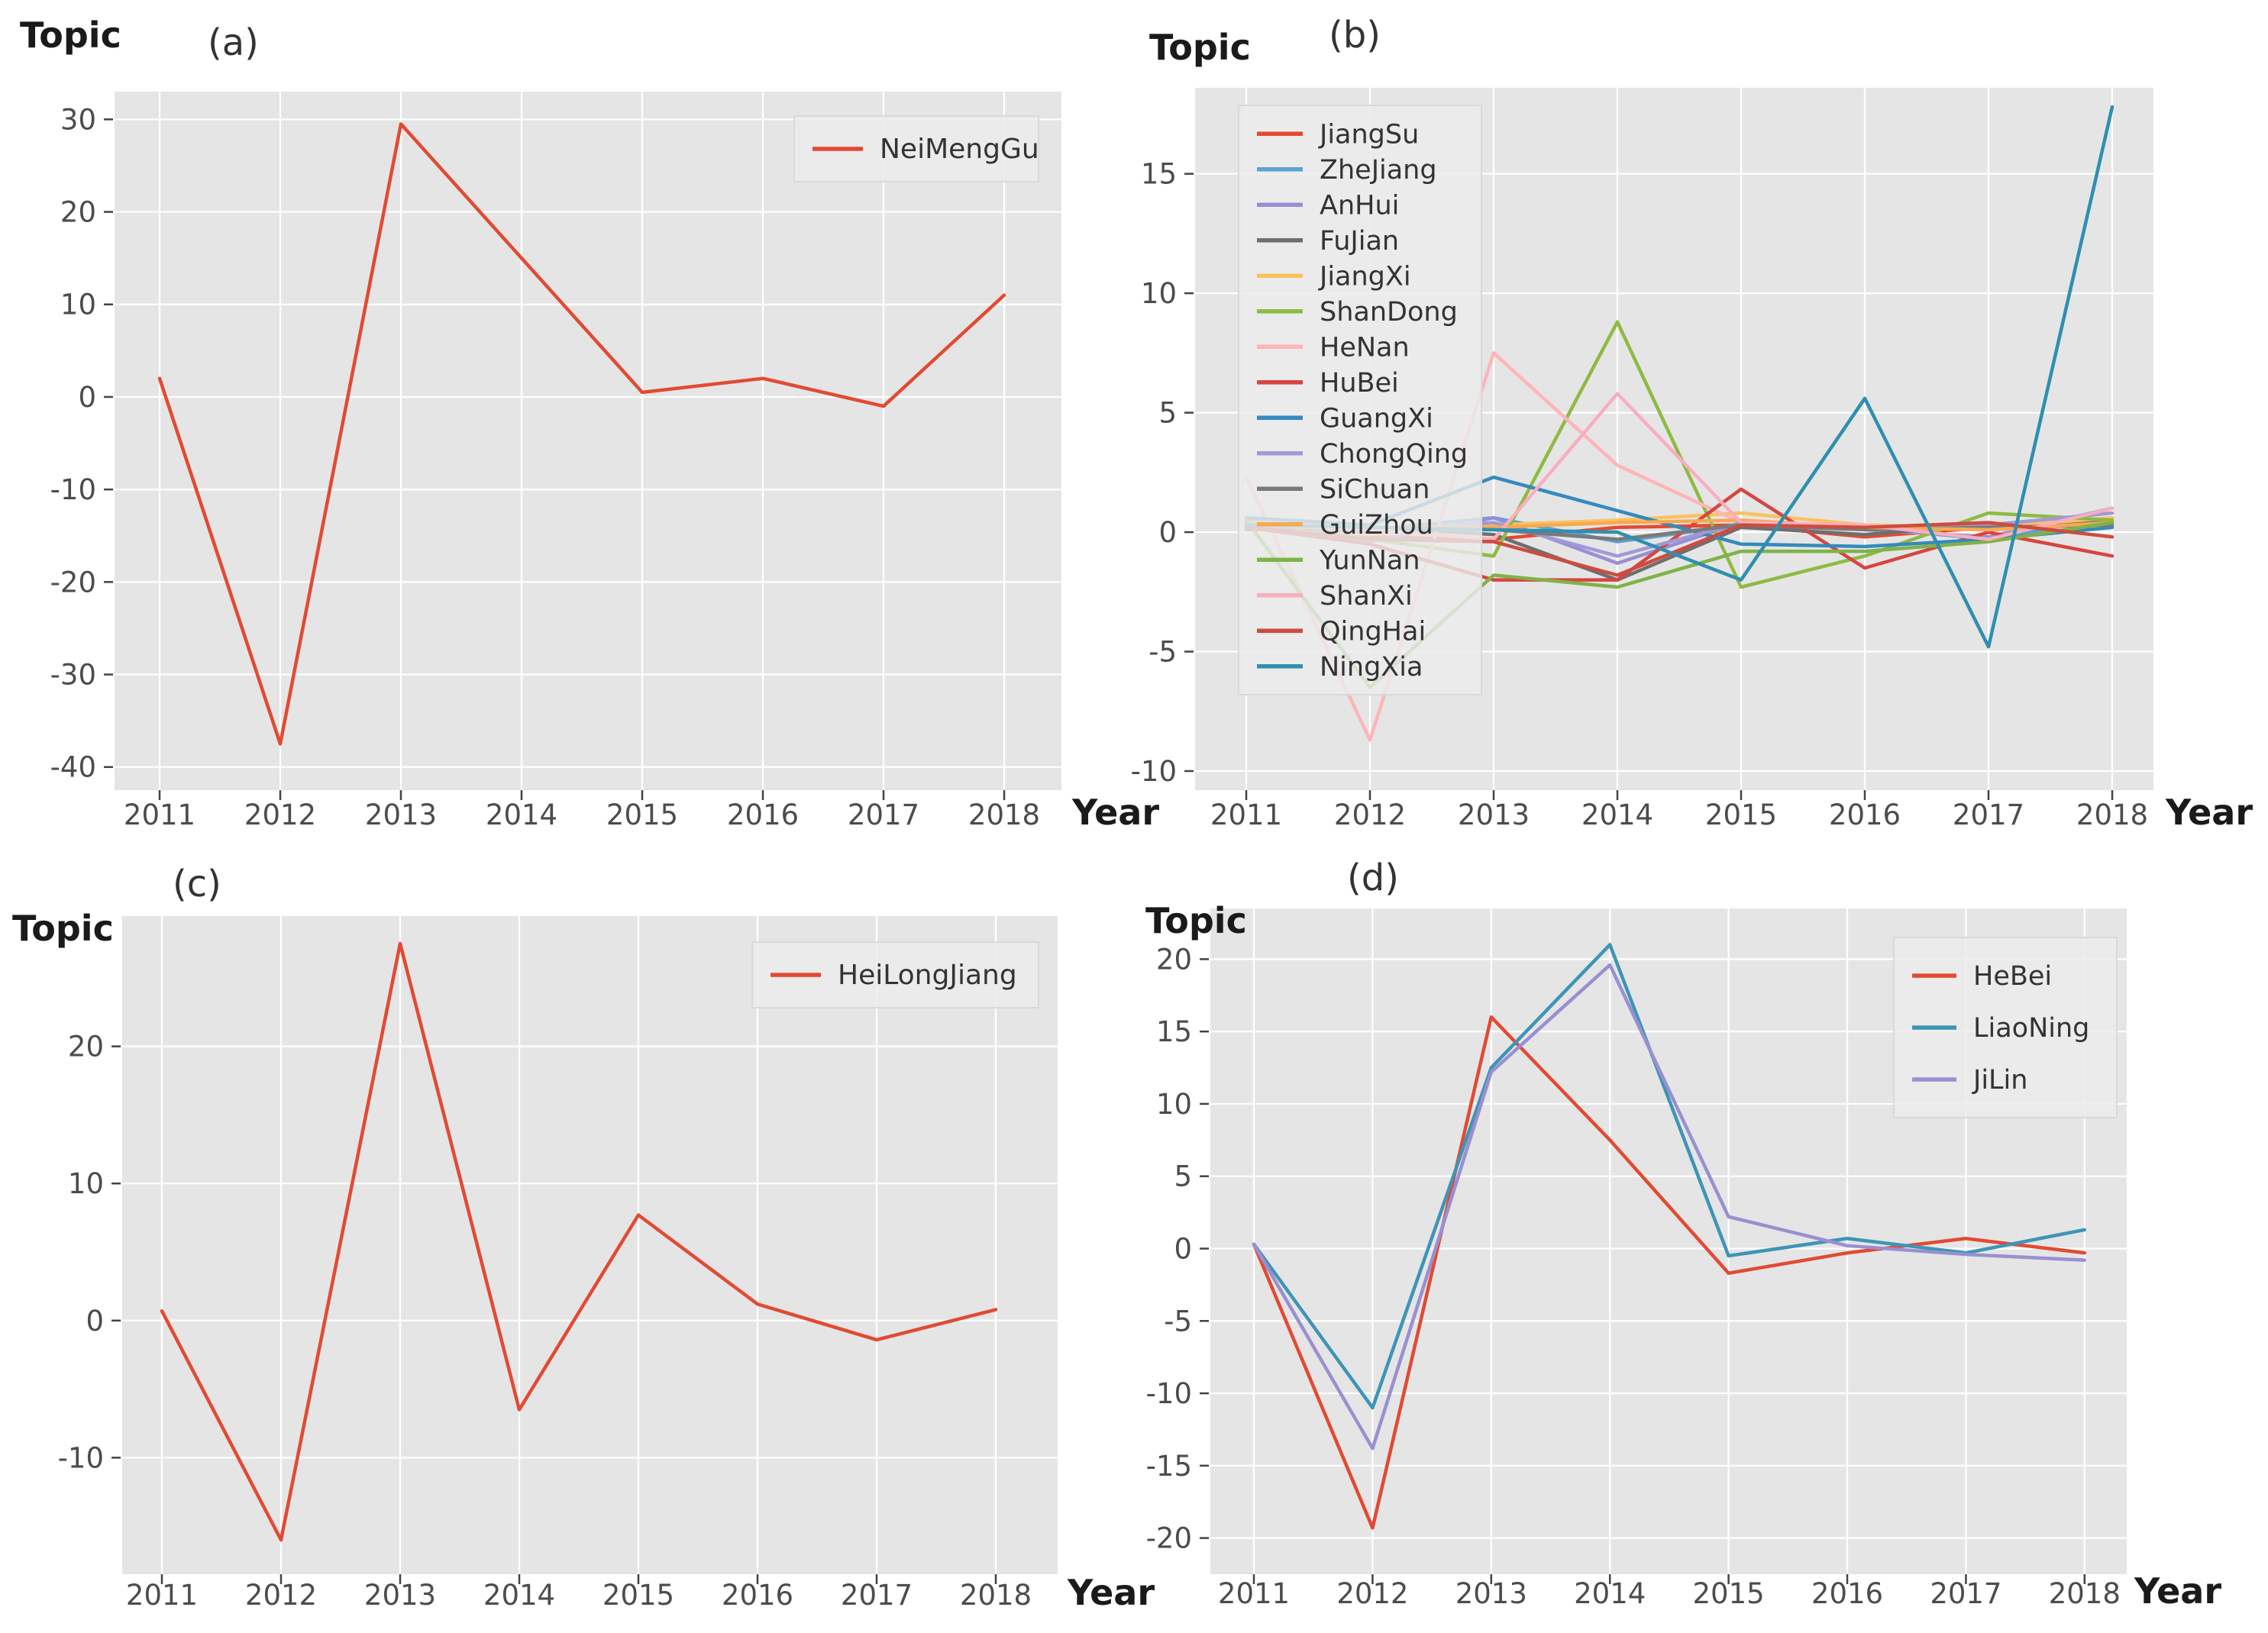 This screenshot has height=1633, width=2268. I want to click on legend-label-AnHui: AnHui, so click(1359, 205).